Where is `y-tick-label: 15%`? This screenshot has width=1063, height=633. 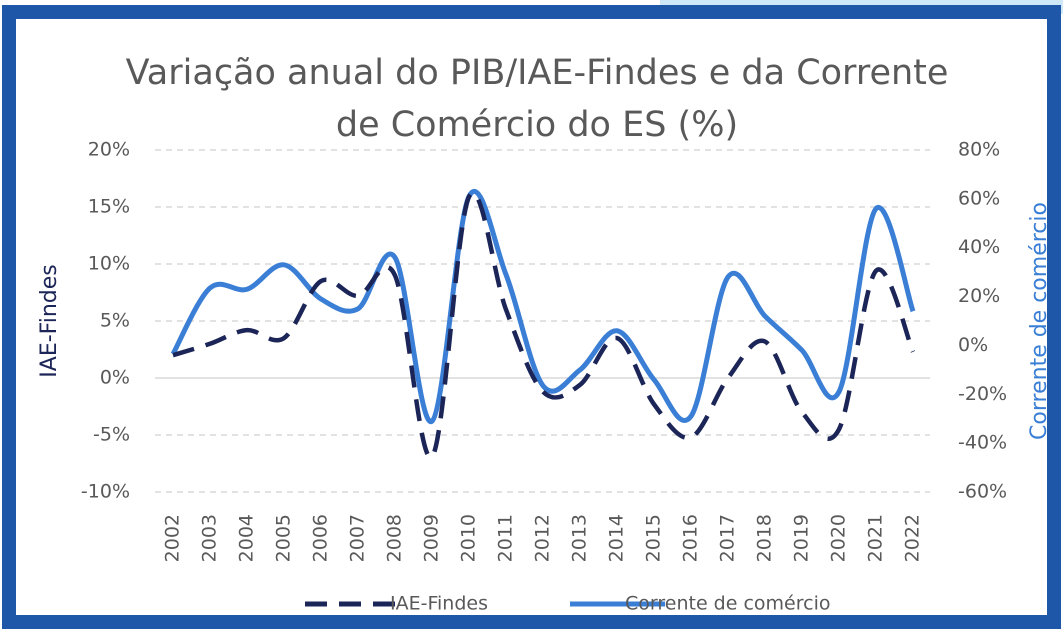 y-tick-label: 15% is located at coordinates (109, 207).